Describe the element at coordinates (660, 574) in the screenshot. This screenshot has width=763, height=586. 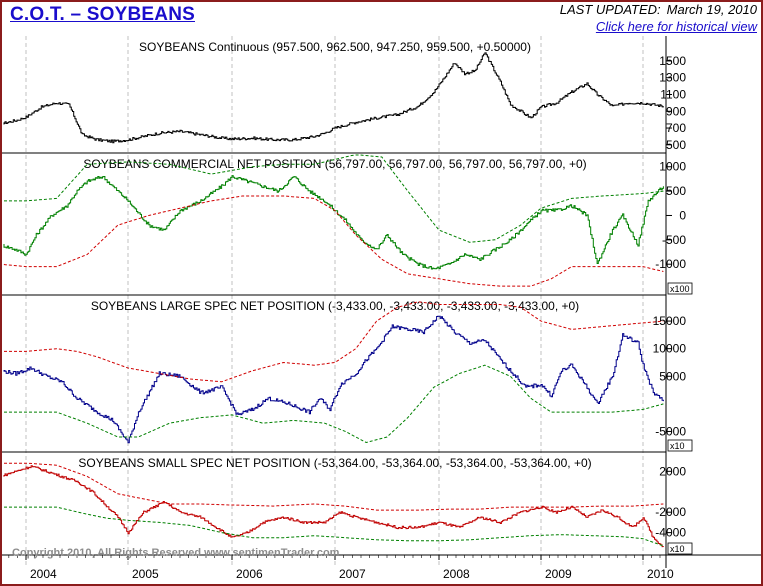
I see `x-tick-label: 2010` at that location.